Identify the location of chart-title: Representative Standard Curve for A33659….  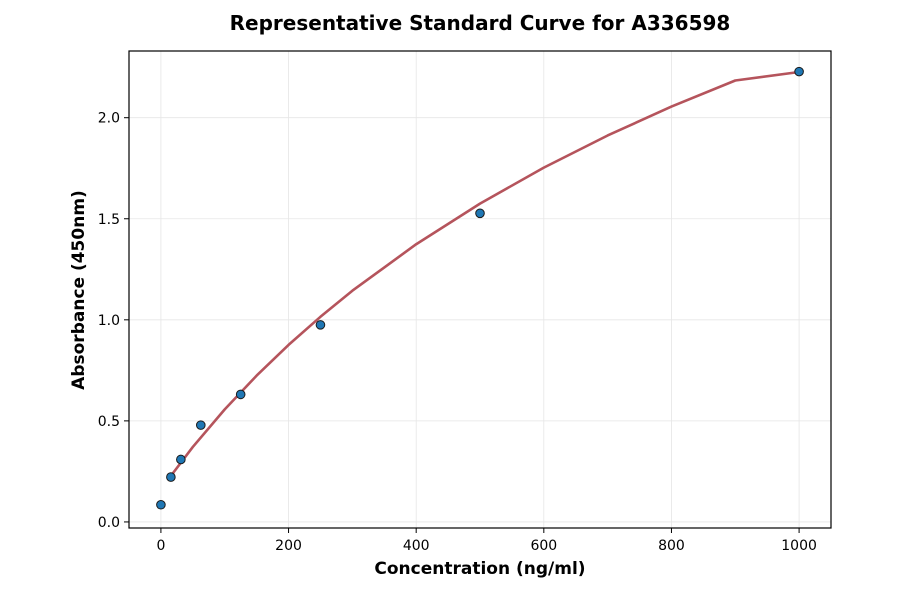
(480, 23).